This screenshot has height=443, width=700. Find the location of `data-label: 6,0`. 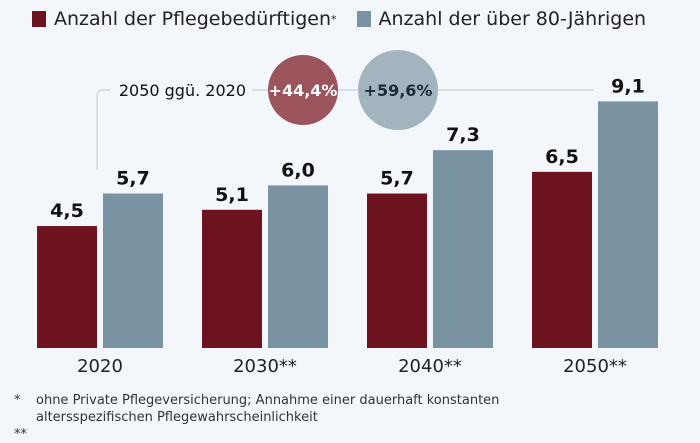

data-label: 6,0 is located at coordinates (298, 170).